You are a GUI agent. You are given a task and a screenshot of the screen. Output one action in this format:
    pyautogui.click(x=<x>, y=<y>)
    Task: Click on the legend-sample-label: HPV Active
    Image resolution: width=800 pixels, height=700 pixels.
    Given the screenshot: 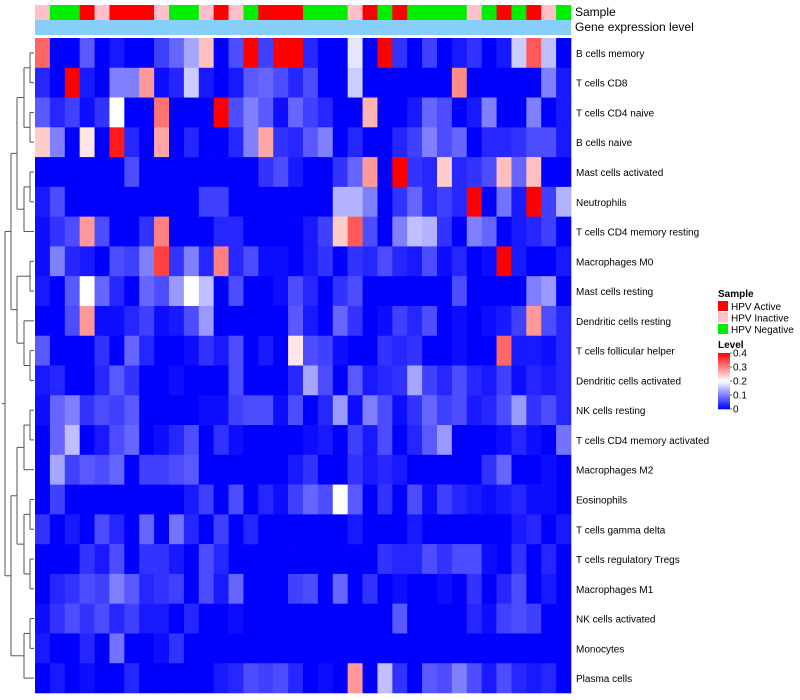 What is the action you would take?
    pyautogui.click(x=756, y=307)
    